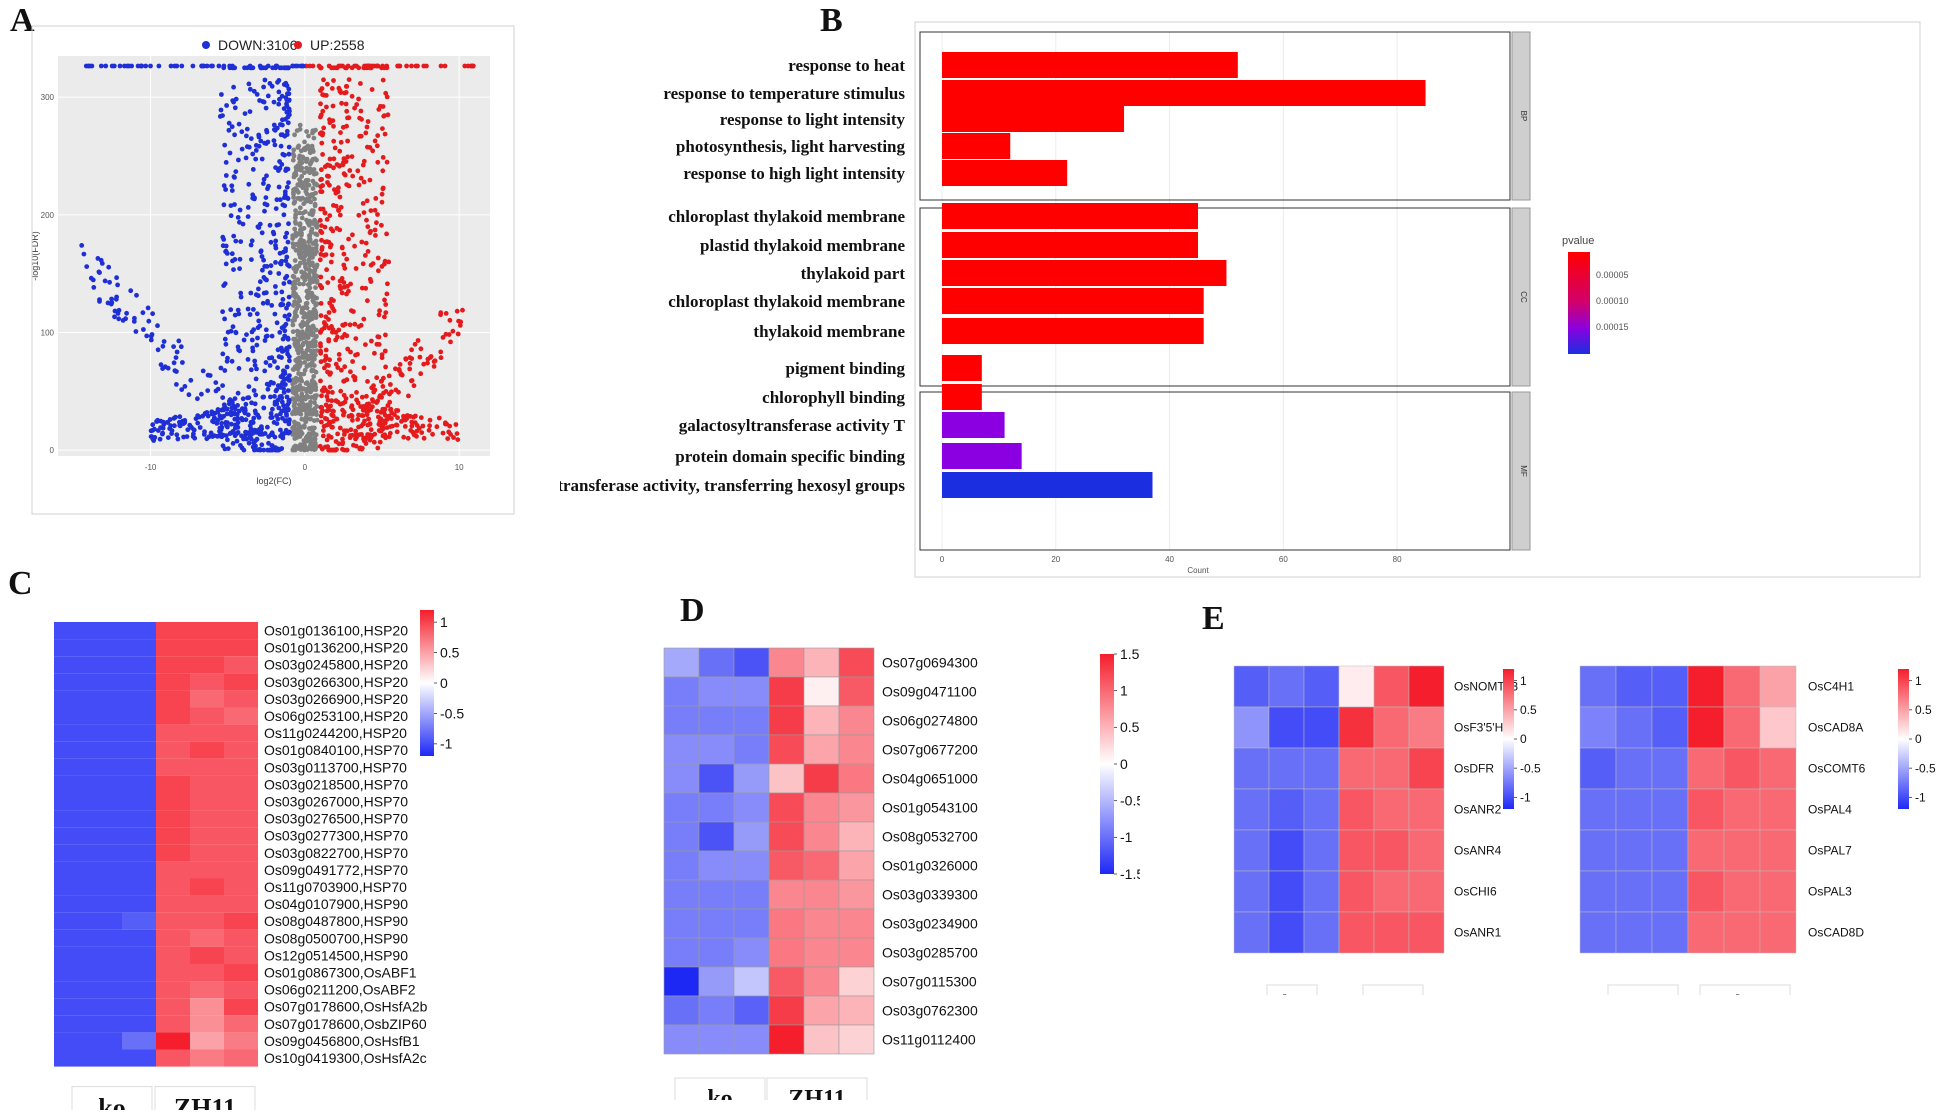  I want to click on facet-strip-label: MF, so click(1523, 471).